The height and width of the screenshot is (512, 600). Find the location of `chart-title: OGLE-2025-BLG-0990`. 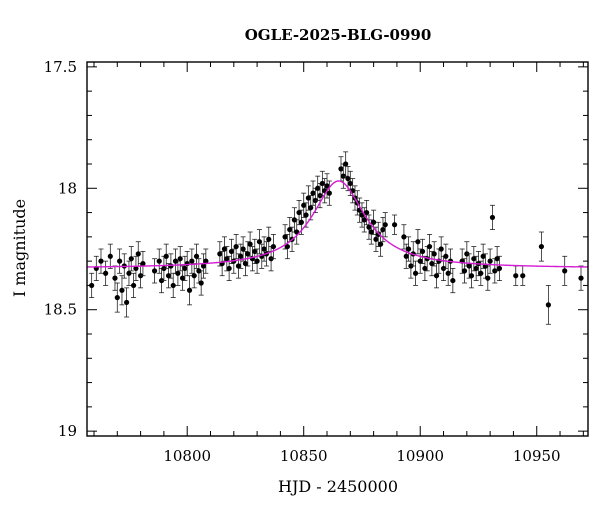

chart-title: OGLE-2025-BLG-0990 is located at coordinates (338, 35).